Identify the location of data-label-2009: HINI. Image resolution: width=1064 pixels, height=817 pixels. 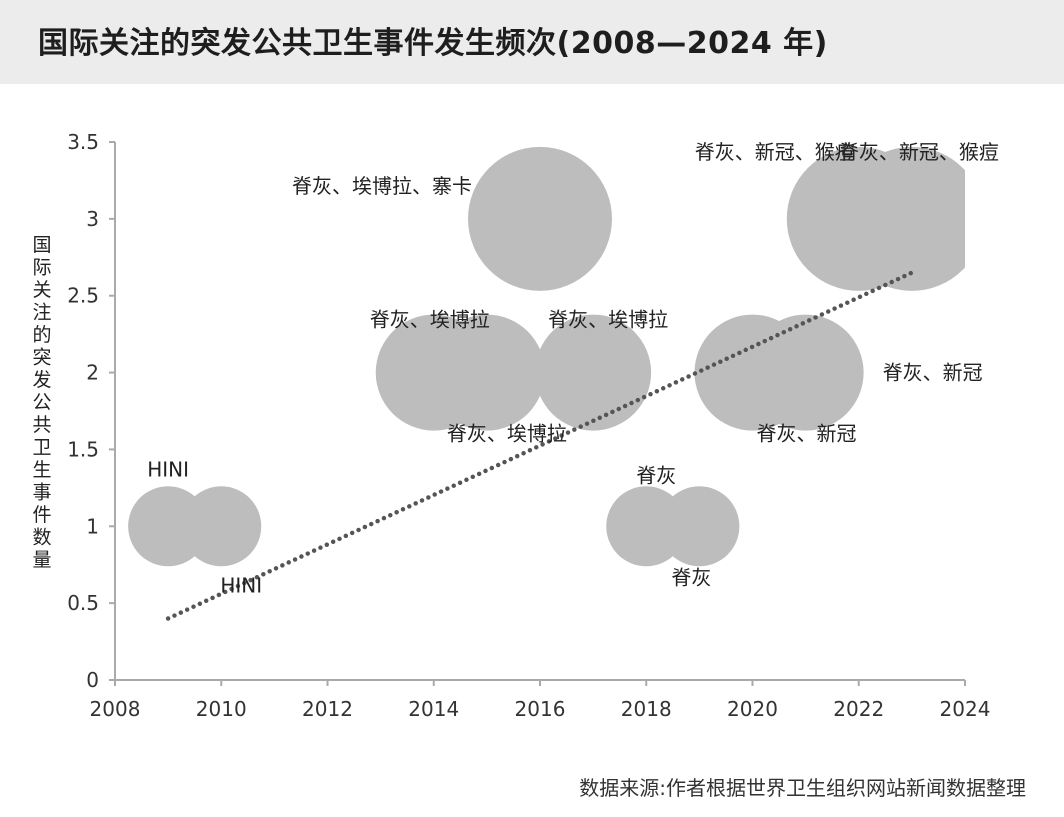
(168, 469).